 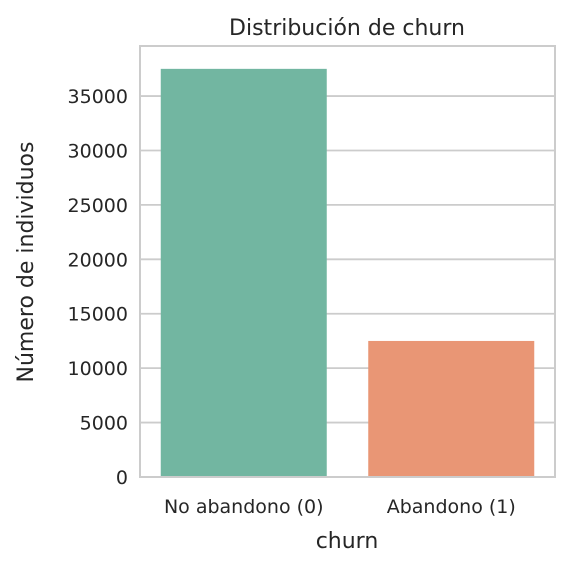 What do you see at coordinates (98, 97) in the screenshot?
I see `y-tick-label-7: 35000` at bounding box center [98, 97].